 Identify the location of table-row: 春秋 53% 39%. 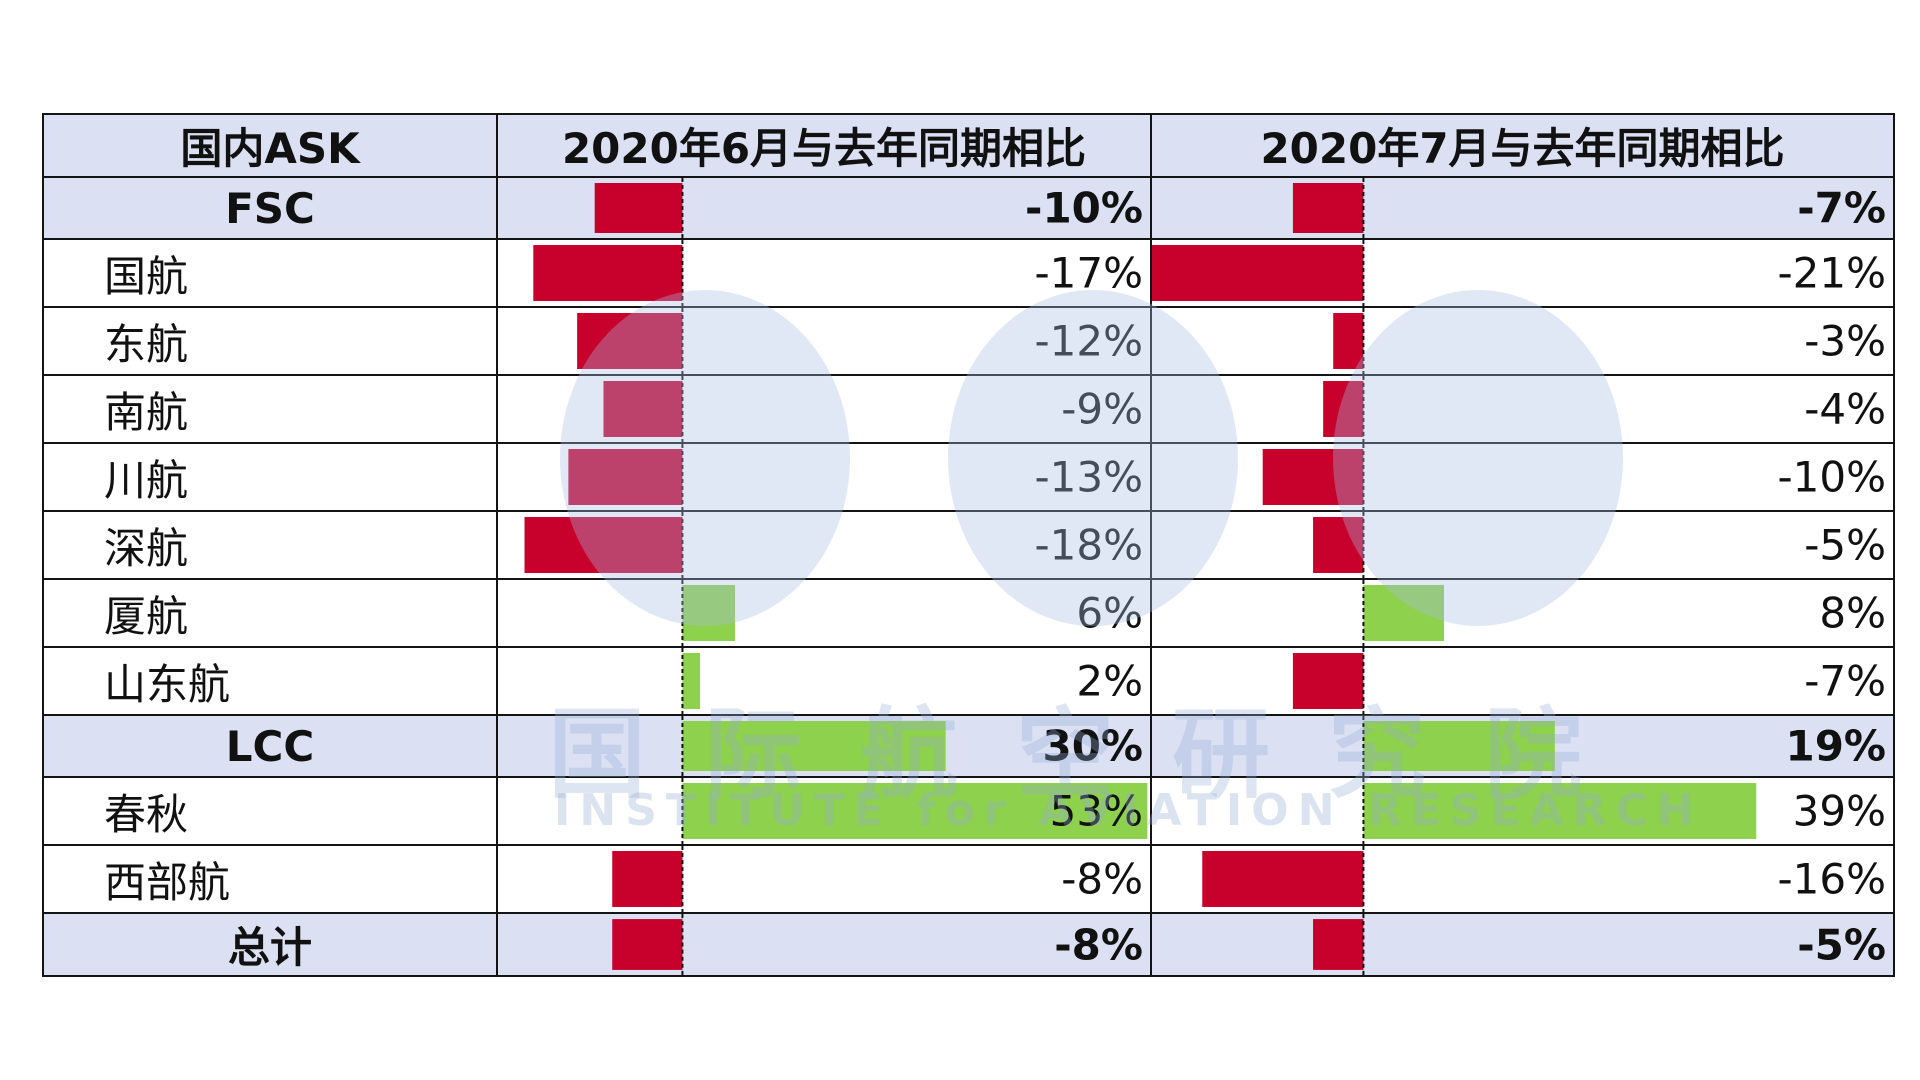
(968, 811).